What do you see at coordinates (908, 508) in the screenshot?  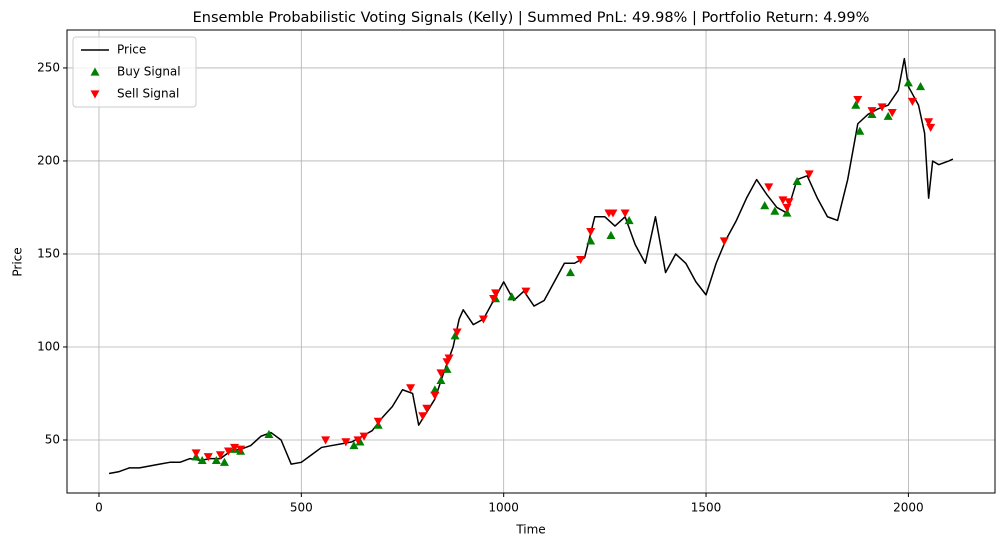 I see `x-tick-label: 2000` at bounding box center [908, 508].